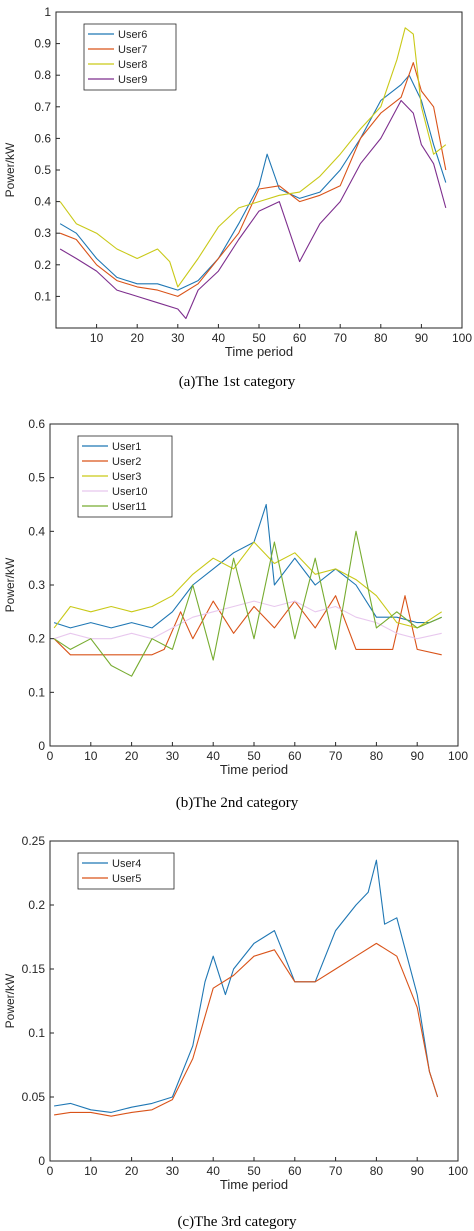  Describe the element at coordinates (126, 462) in the screenshot. I see `legend-entry: User2` at that location.